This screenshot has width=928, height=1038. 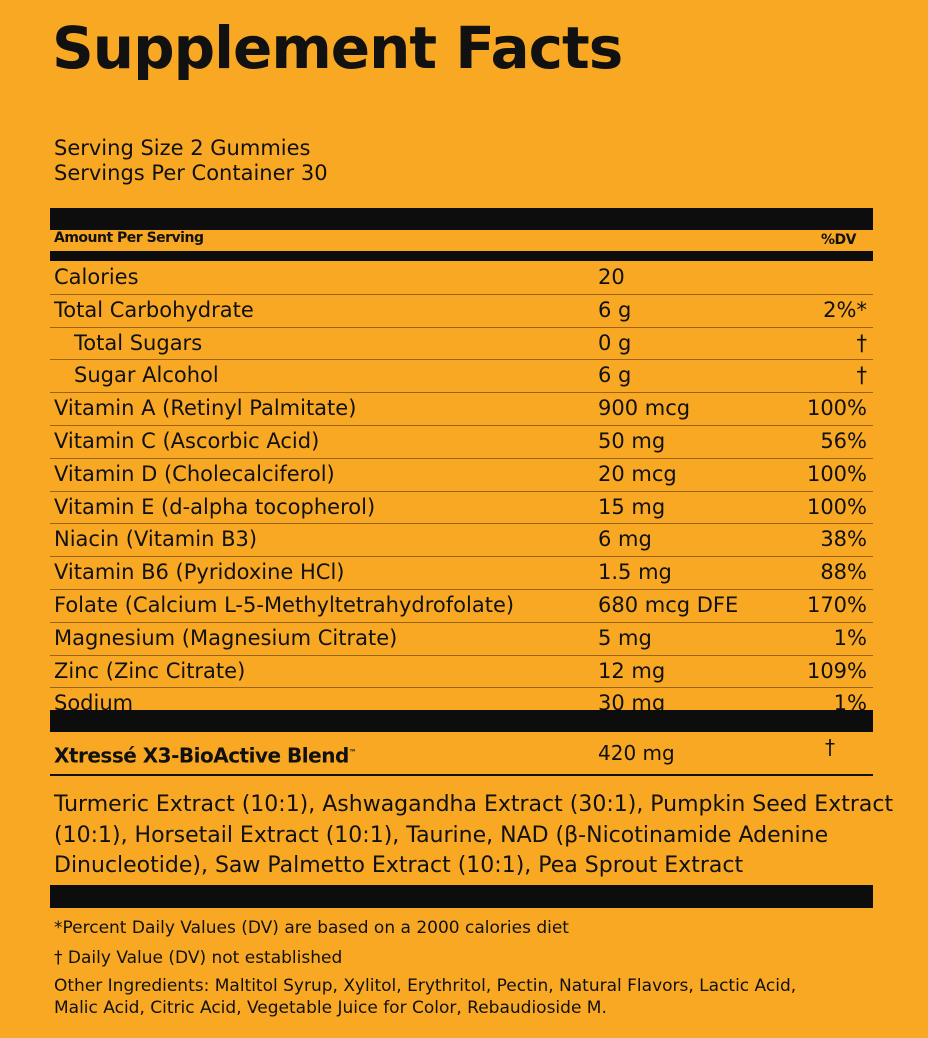 What do you see at coordinates (461, 442) in the screenshot?
I see `table-row: Vitamin C (Ascorbic Acid) 50 mg 56%` at bounding box center [461, 442].